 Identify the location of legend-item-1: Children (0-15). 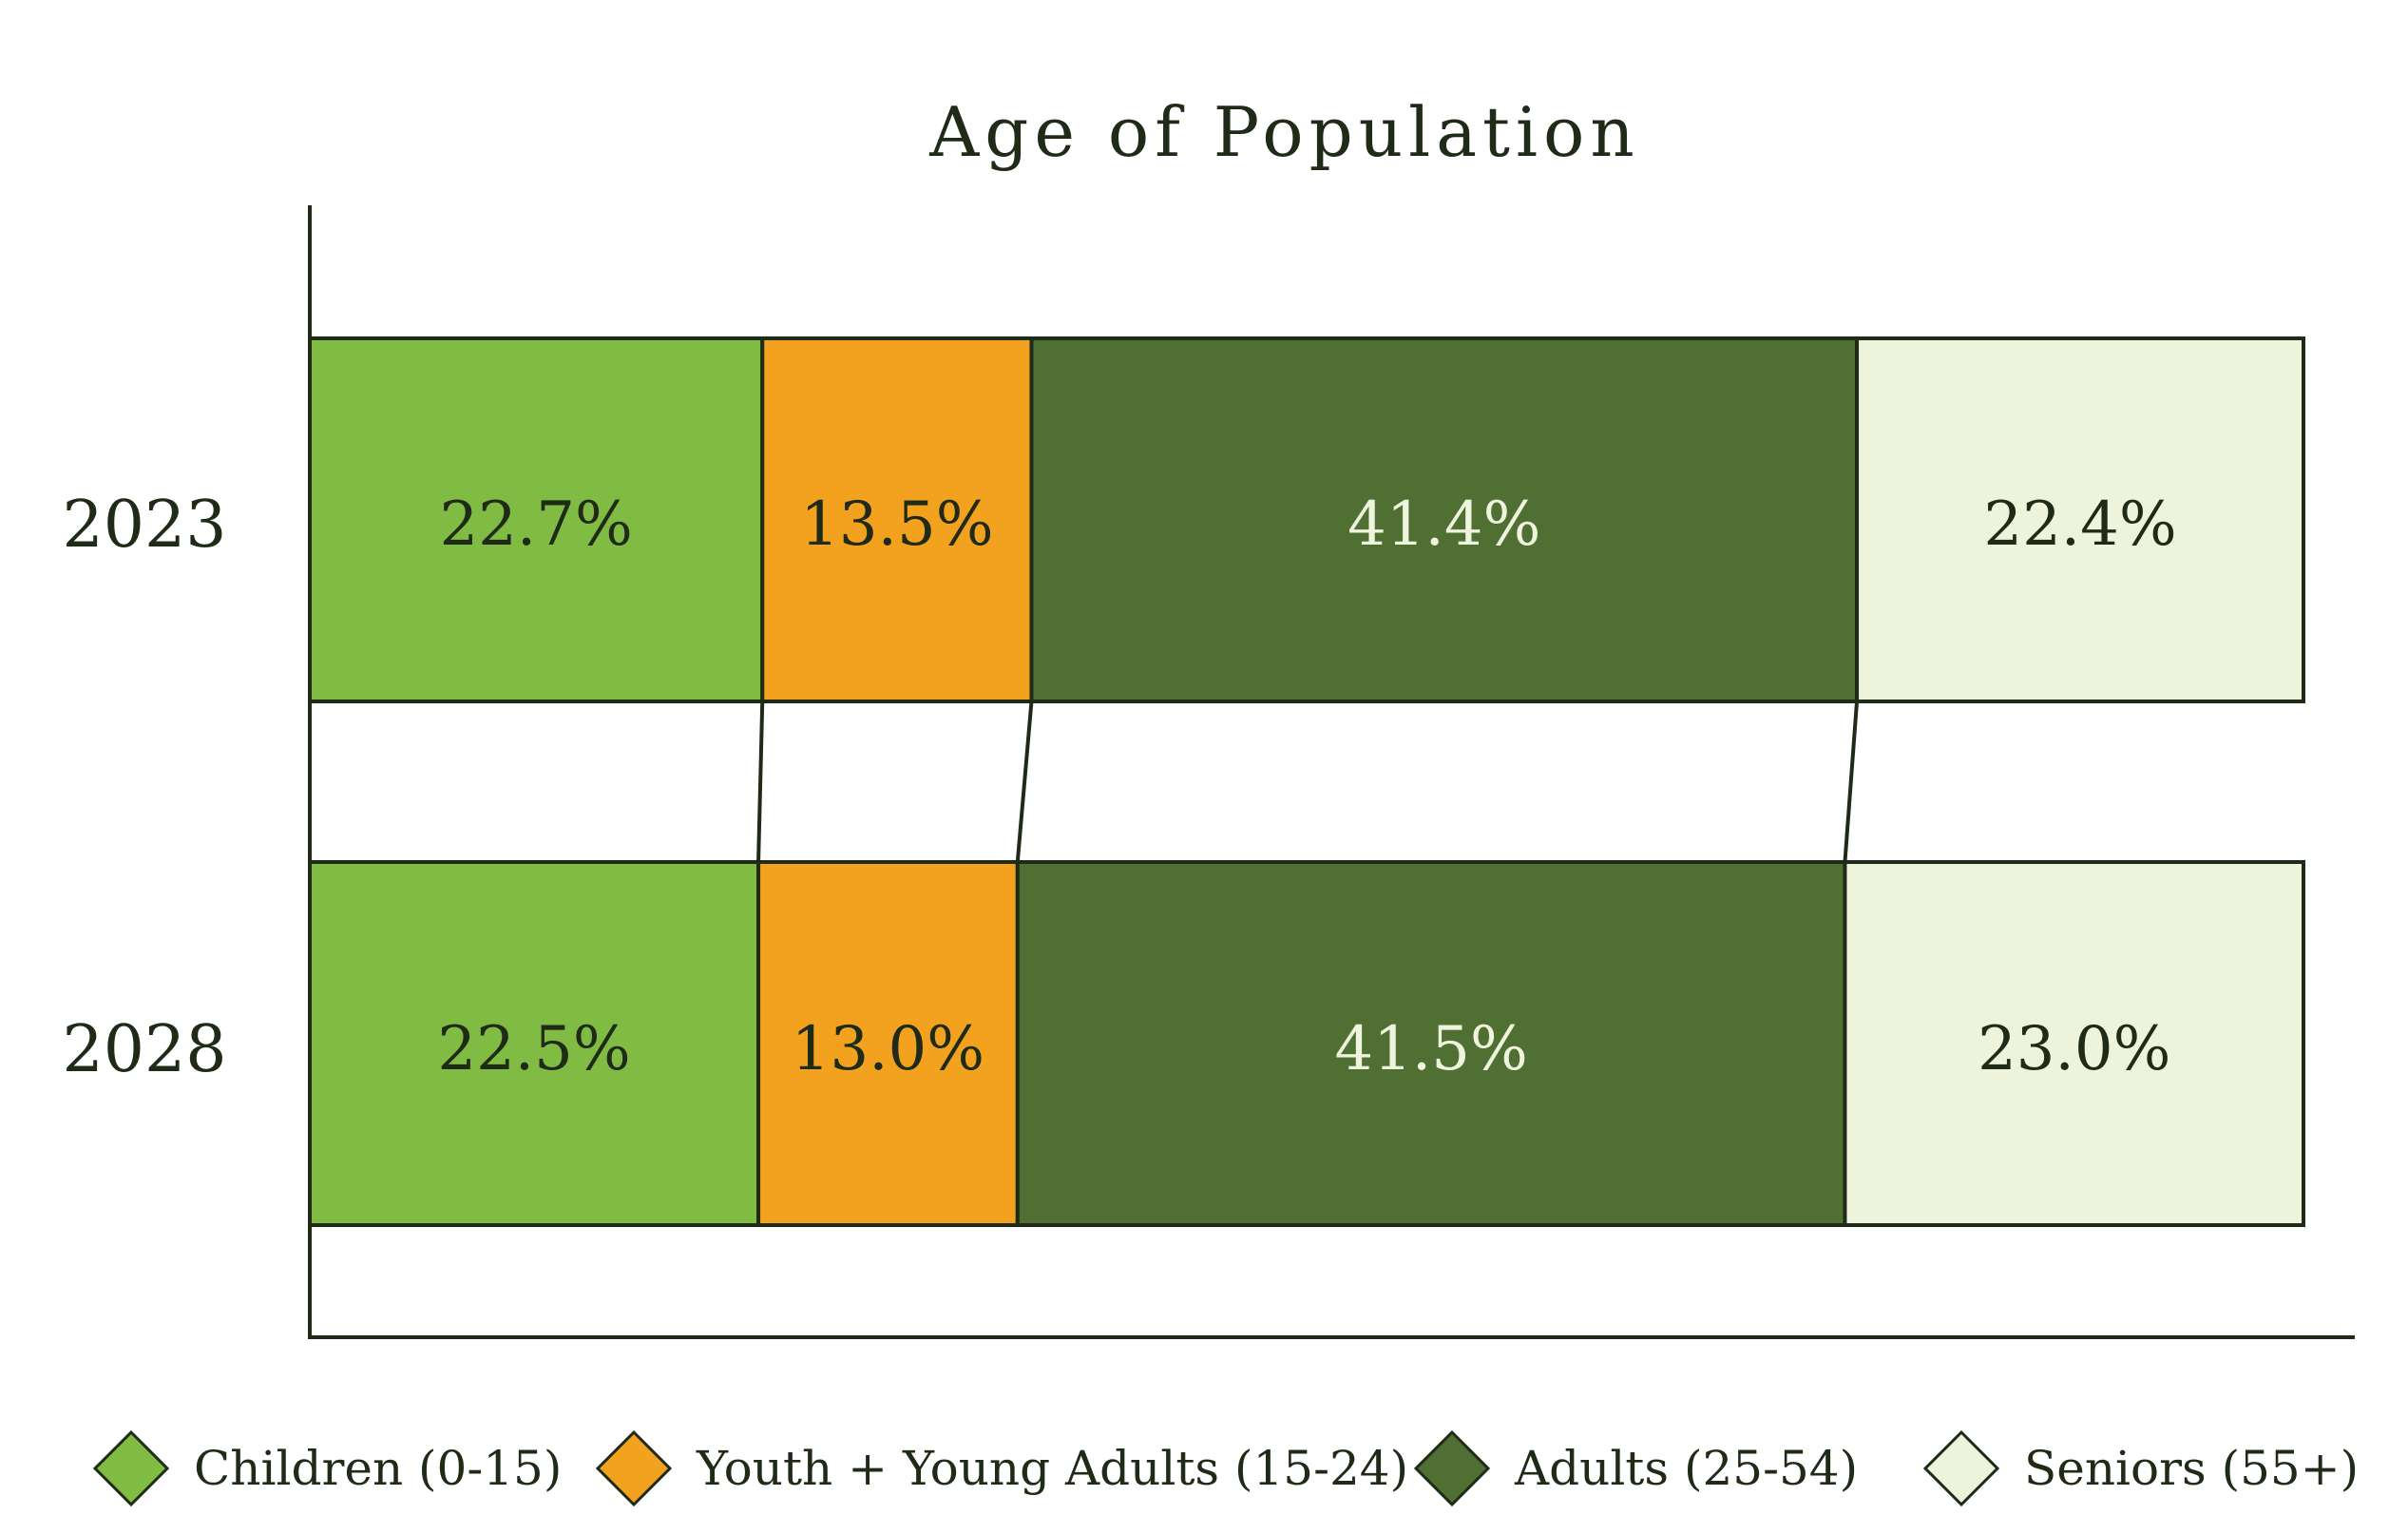
(326, 1468).